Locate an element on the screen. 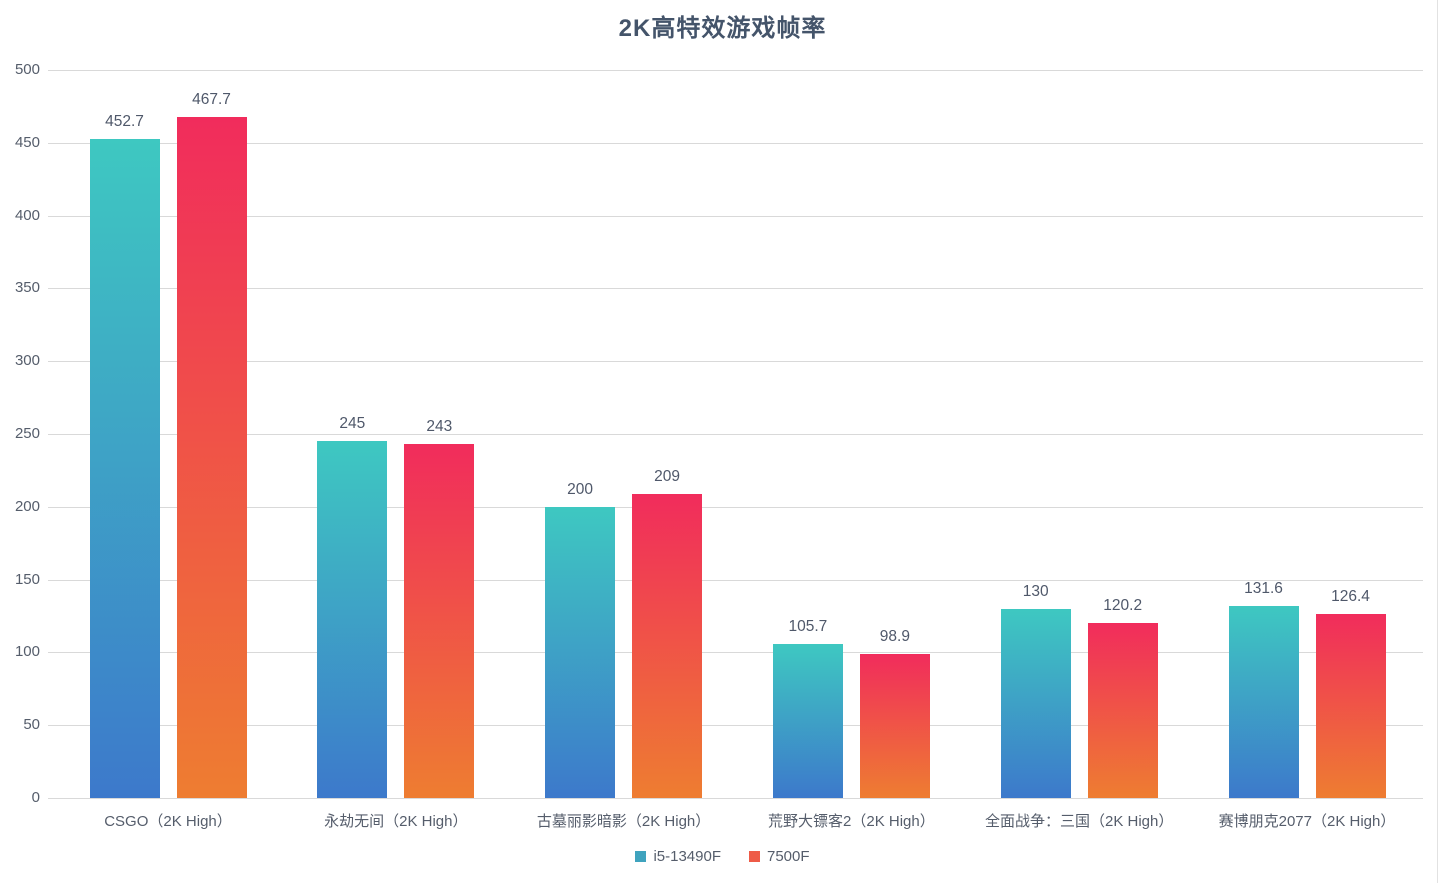 The image size is (1445, 883). legend-item-i5-13490F: i5-13490F is located at coordinates (678, 856).